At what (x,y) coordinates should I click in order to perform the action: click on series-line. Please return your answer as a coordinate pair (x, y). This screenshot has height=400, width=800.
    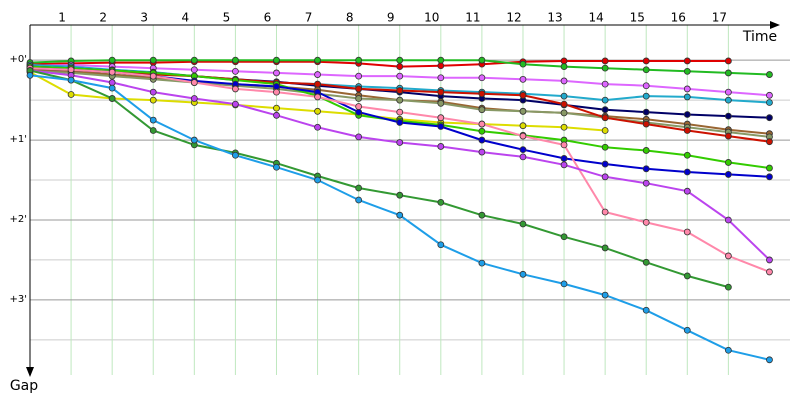
    Looking at the image, I should click on (379, 64).